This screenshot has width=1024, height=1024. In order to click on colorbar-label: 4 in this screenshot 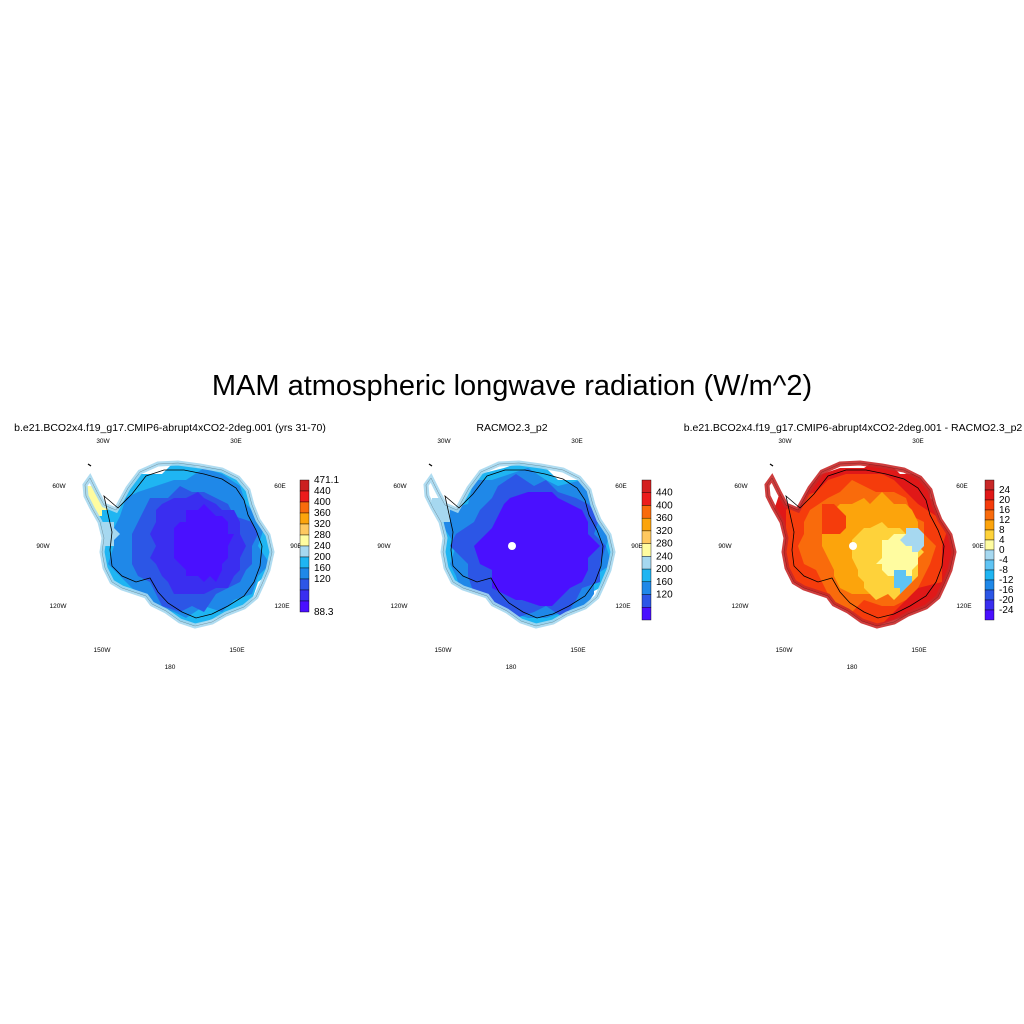, I will do `click(1002, 540)`.